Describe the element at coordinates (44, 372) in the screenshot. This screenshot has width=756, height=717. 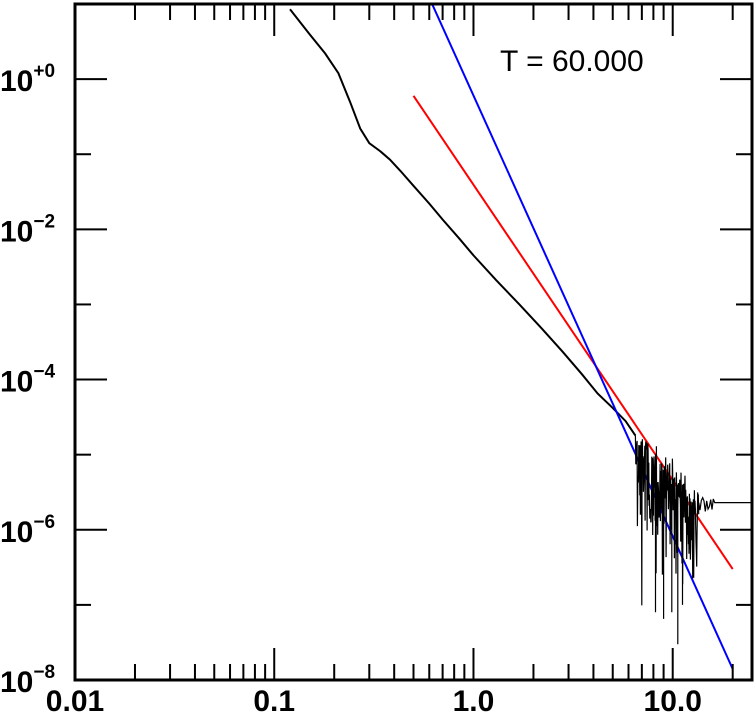
I see `y-tick-exponent: −4` at that location.